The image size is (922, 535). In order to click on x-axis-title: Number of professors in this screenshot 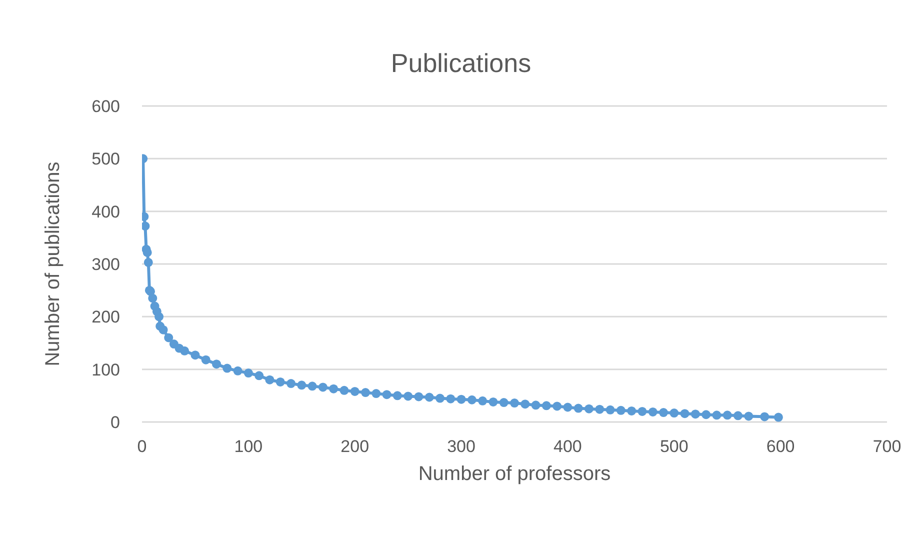, I will do `click(514, 474)`.